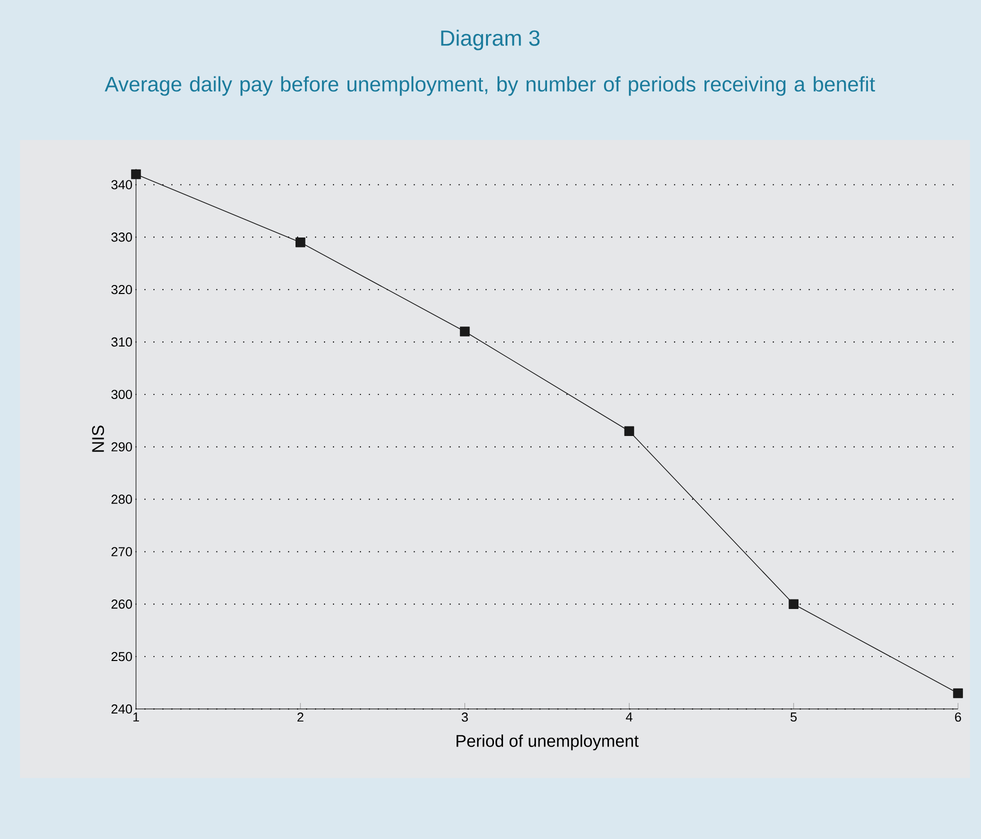 The image size is (981, 839). I want to click on y-tick-label: 240, so click(122, 709).